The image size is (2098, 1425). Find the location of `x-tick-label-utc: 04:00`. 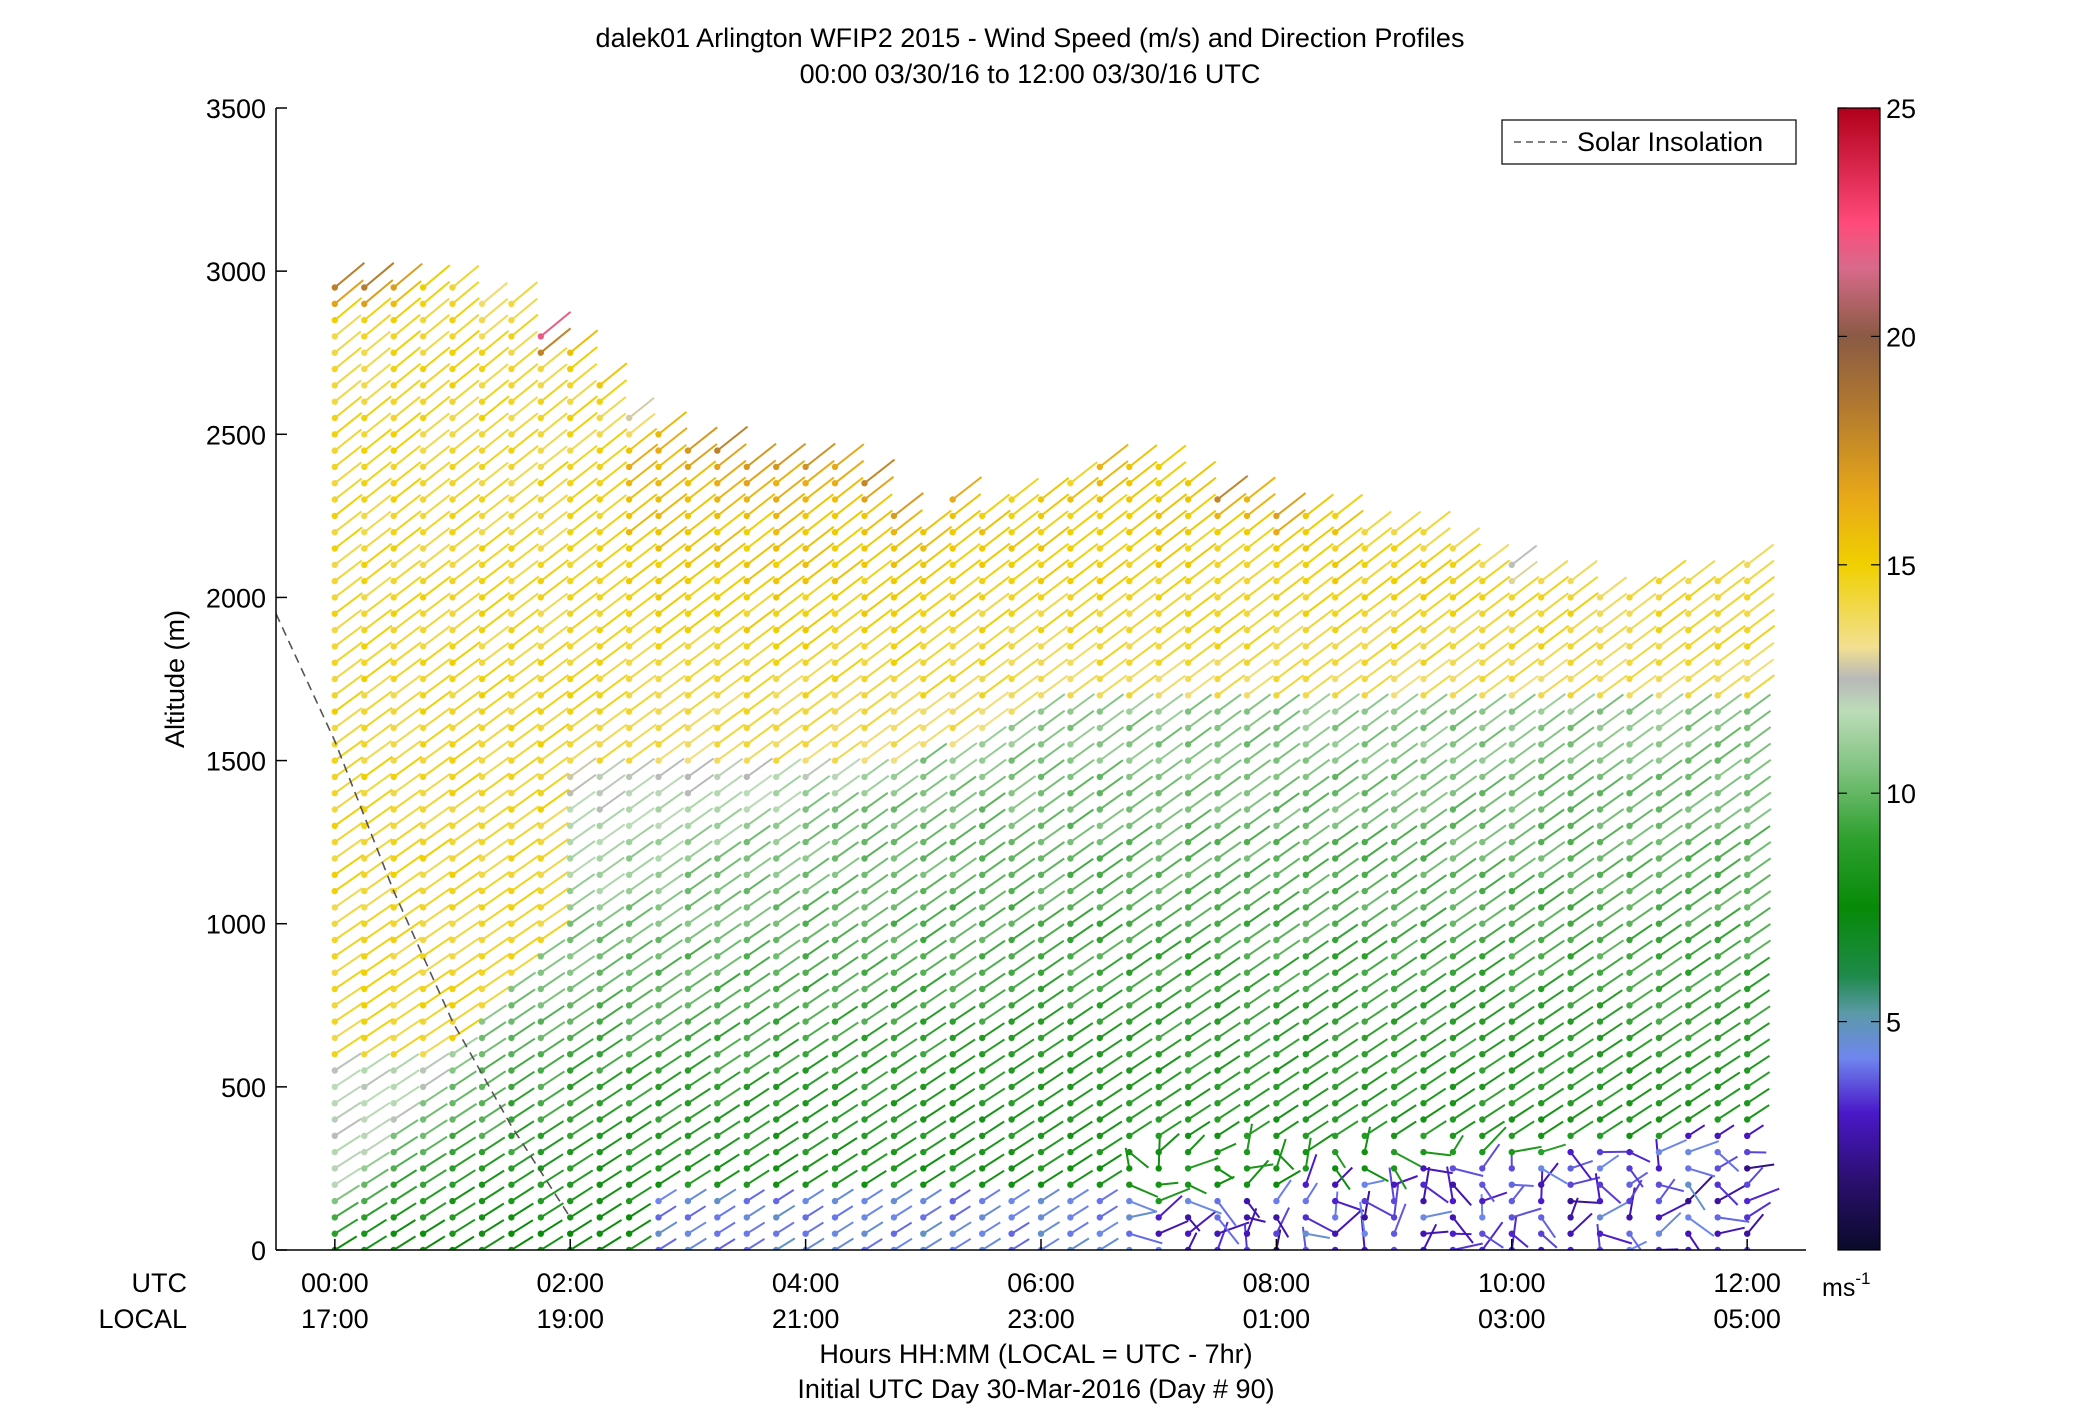

x-tick-label-utc: 04:00 is located at coordinates (806, 1283).